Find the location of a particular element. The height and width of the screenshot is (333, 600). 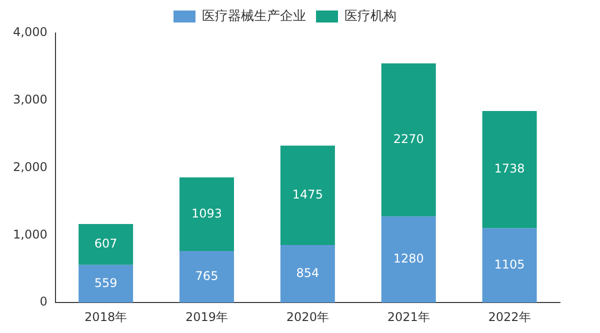

data-label: 1738 is located at coordinates (509, 169).